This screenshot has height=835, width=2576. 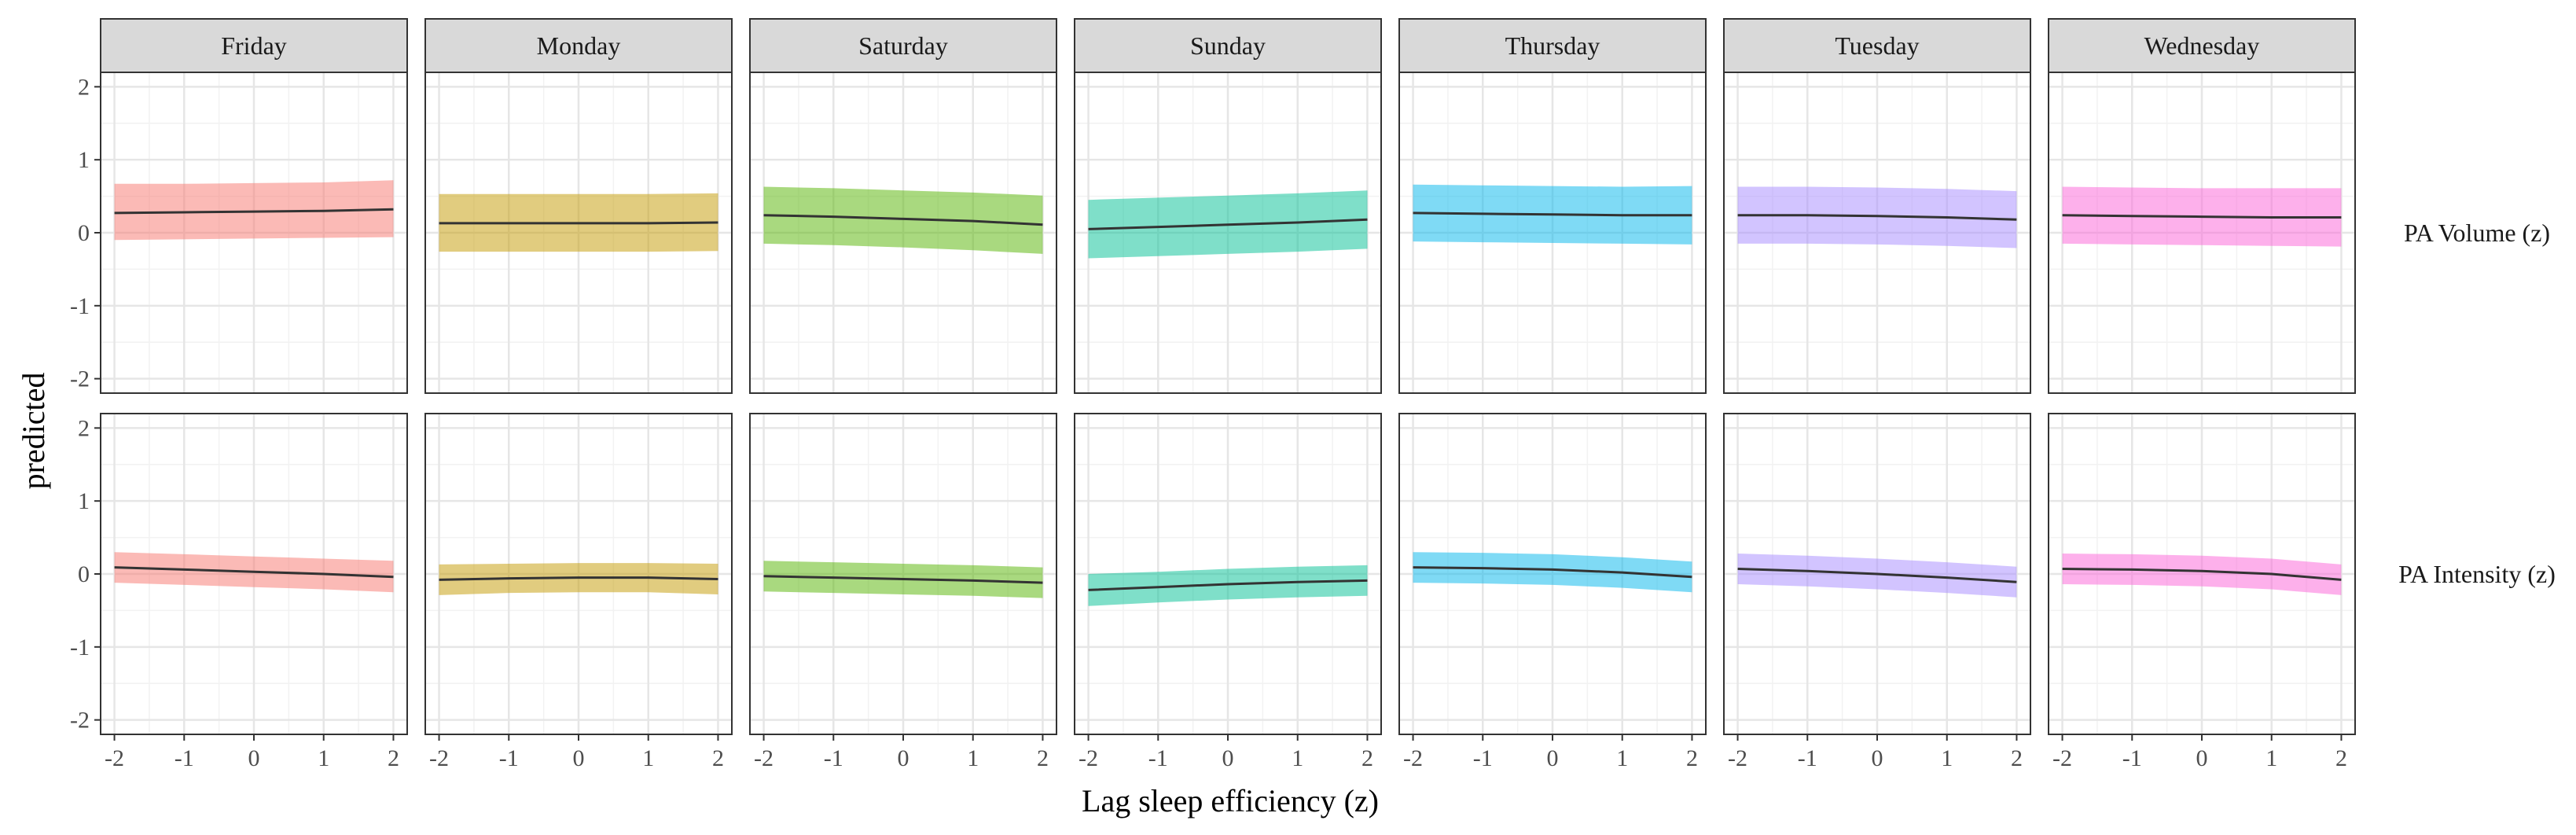 What do you see at coordinates (1230, 800) in the screenshot?
I see `x-axis-title: Lag sleep efficiency (z)` at bounding box center [1230, 800].